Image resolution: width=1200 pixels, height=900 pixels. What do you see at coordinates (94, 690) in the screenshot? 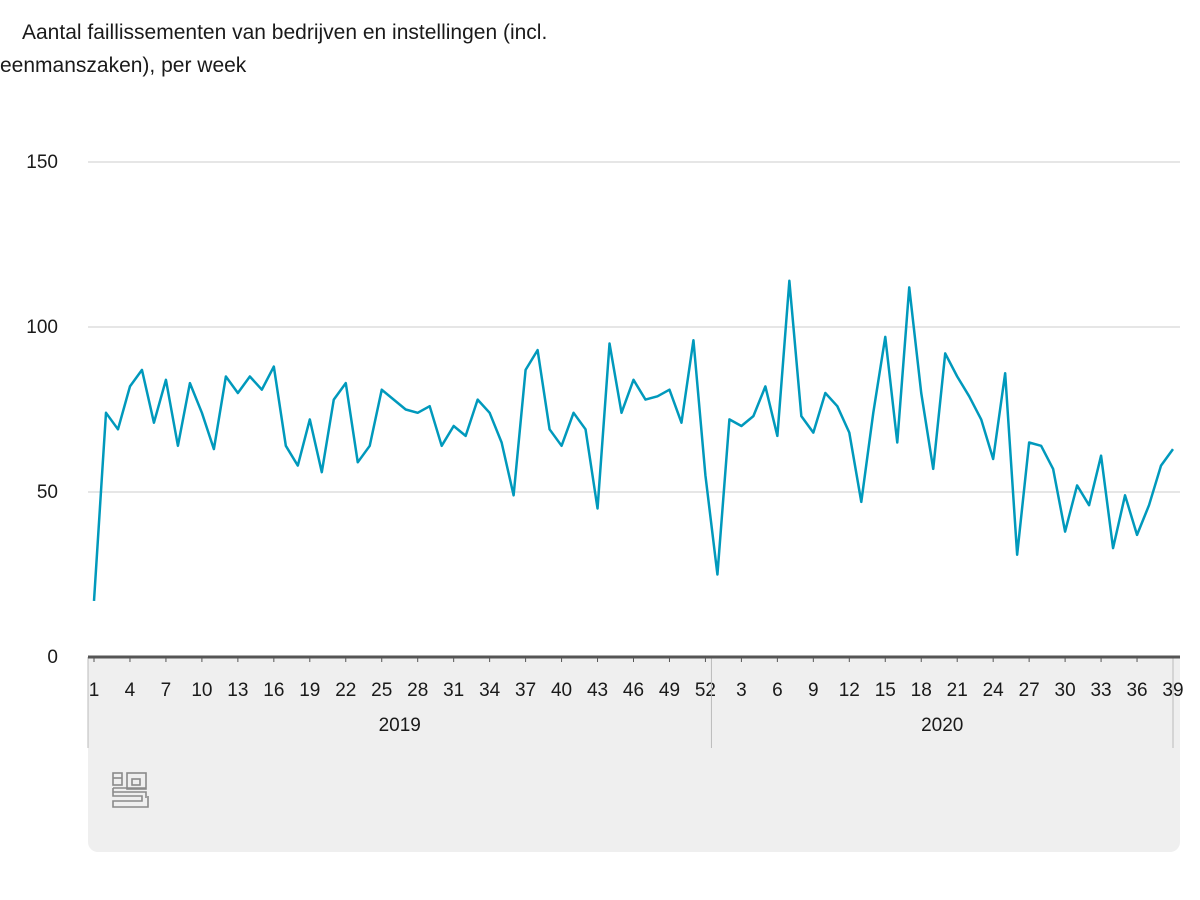
I see `x-tick-label: 1` at bounding box center [94, 690].